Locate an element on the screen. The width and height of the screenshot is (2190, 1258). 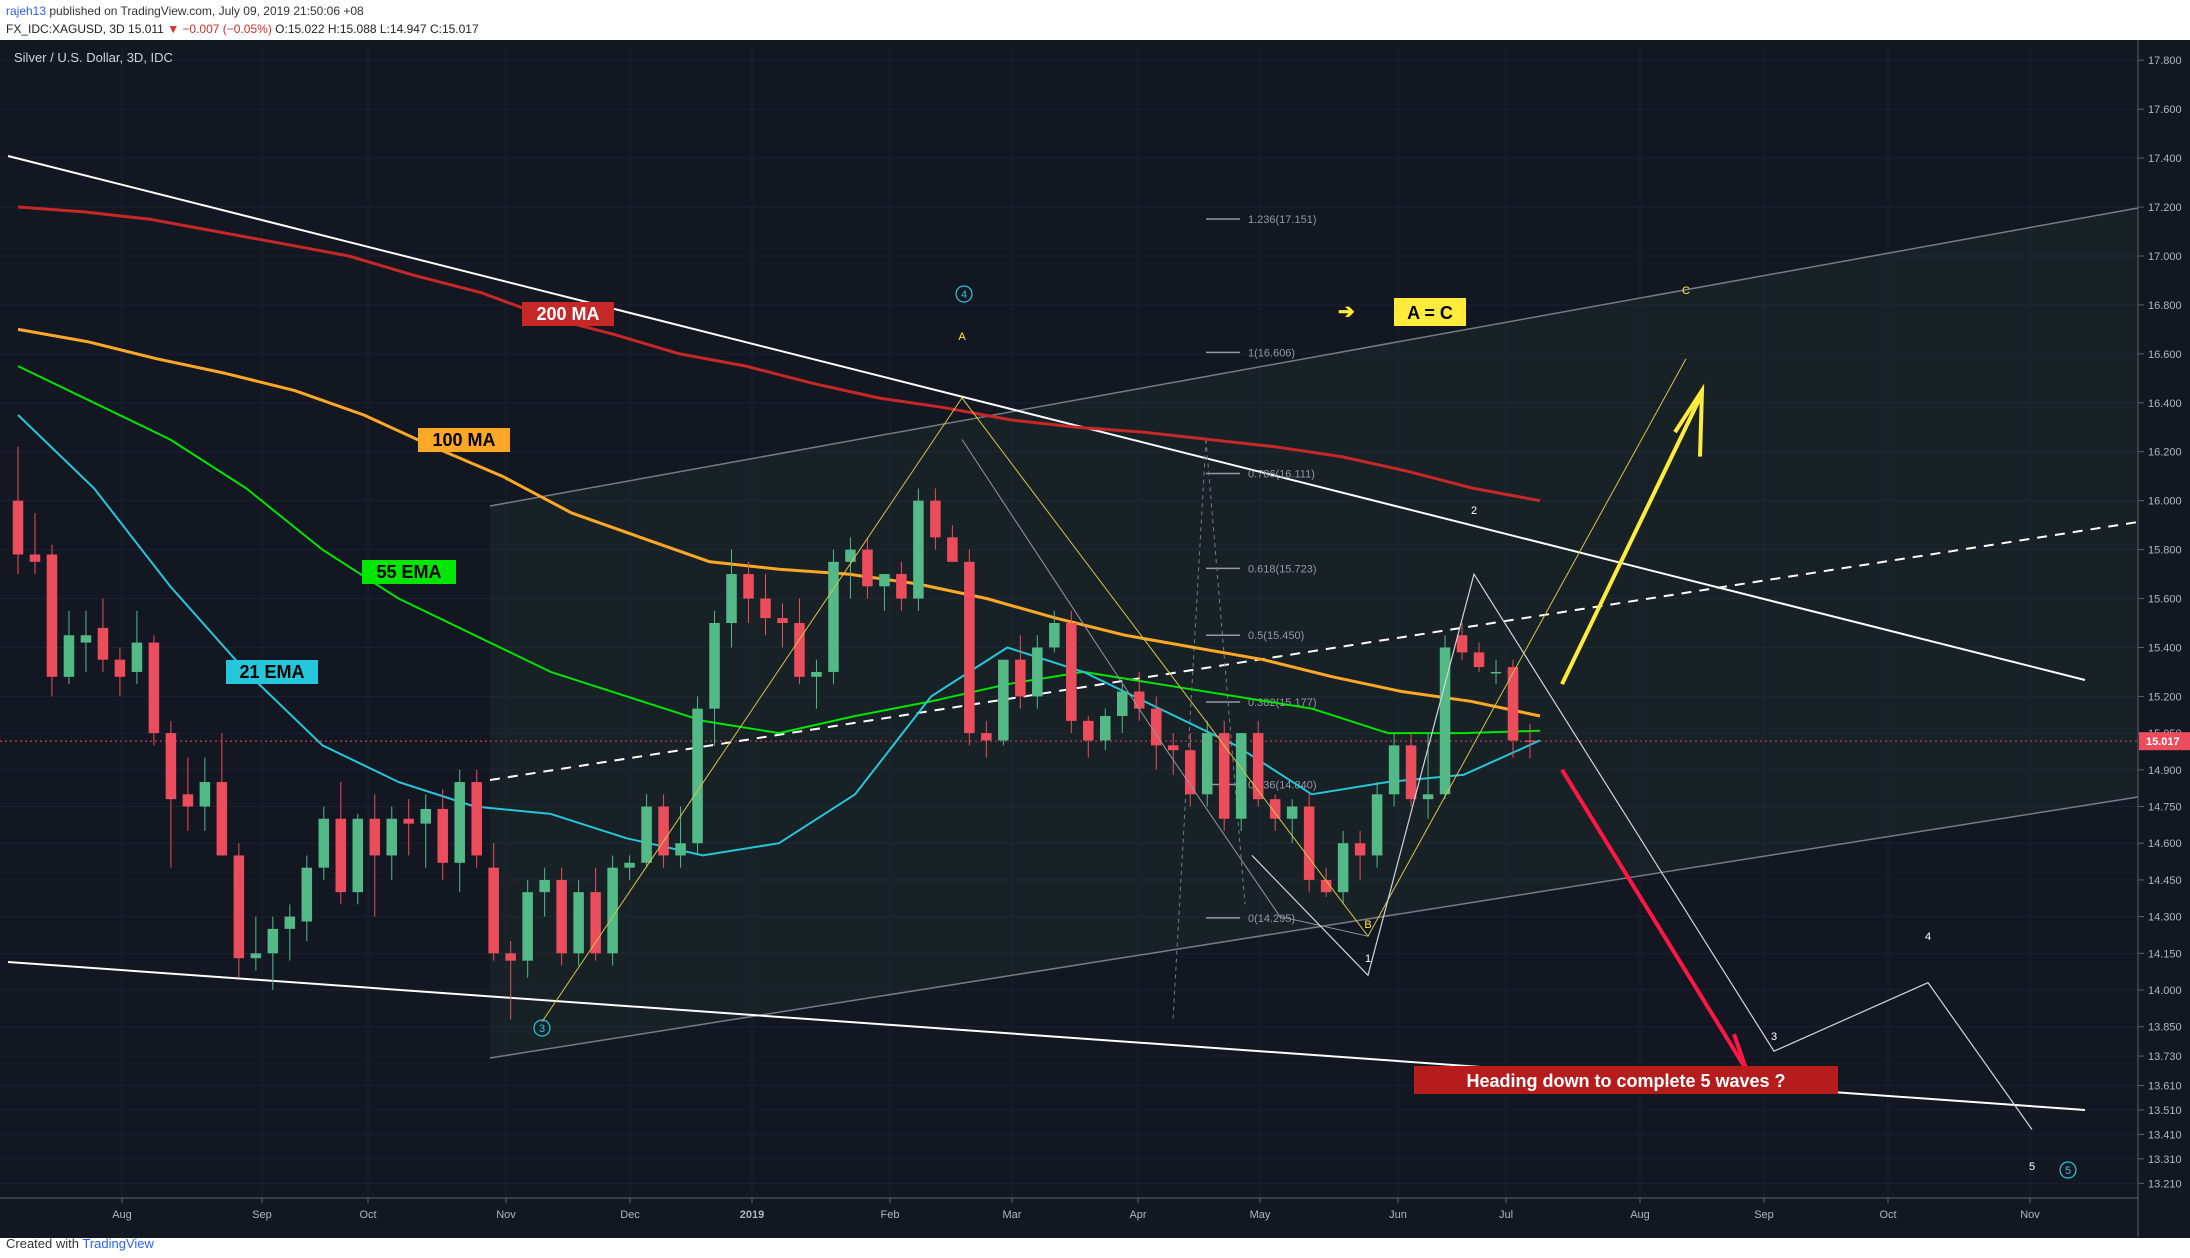
price-tick-label-4: 17.000 is located at coordinates (2165, 257).